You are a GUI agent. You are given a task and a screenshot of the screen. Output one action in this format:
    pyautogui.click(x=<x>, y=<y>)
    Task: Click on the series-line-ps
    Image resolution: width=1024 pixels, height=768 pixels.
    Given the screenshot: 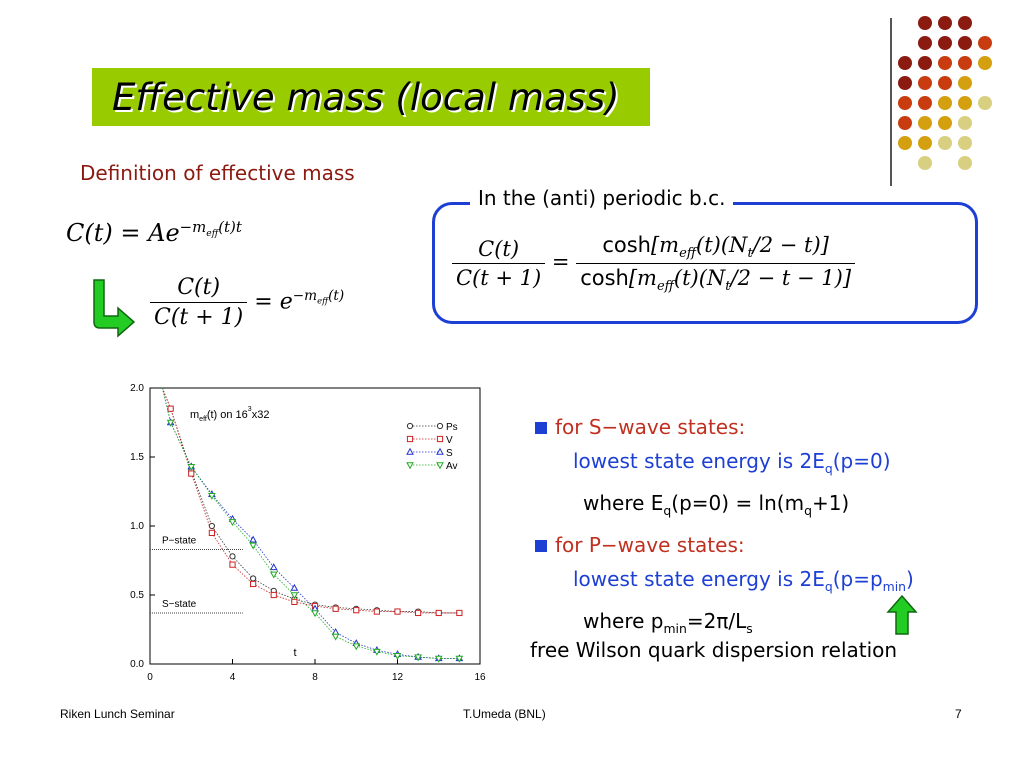 What is the action you would take?
    pyautogui.click(x=311, y=500)
    